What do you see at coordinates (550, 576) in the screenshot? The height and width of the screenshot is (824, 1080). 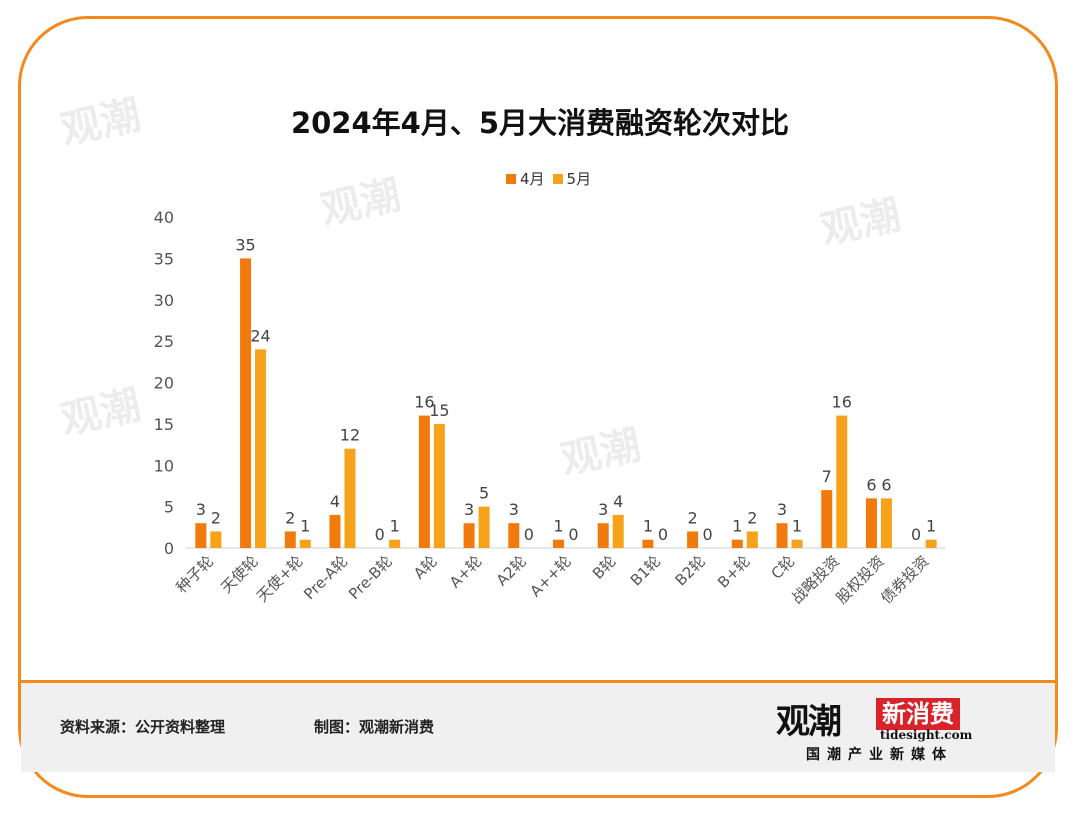 I see `x-tick-label: A++轮` at bounding box center [550, 576].